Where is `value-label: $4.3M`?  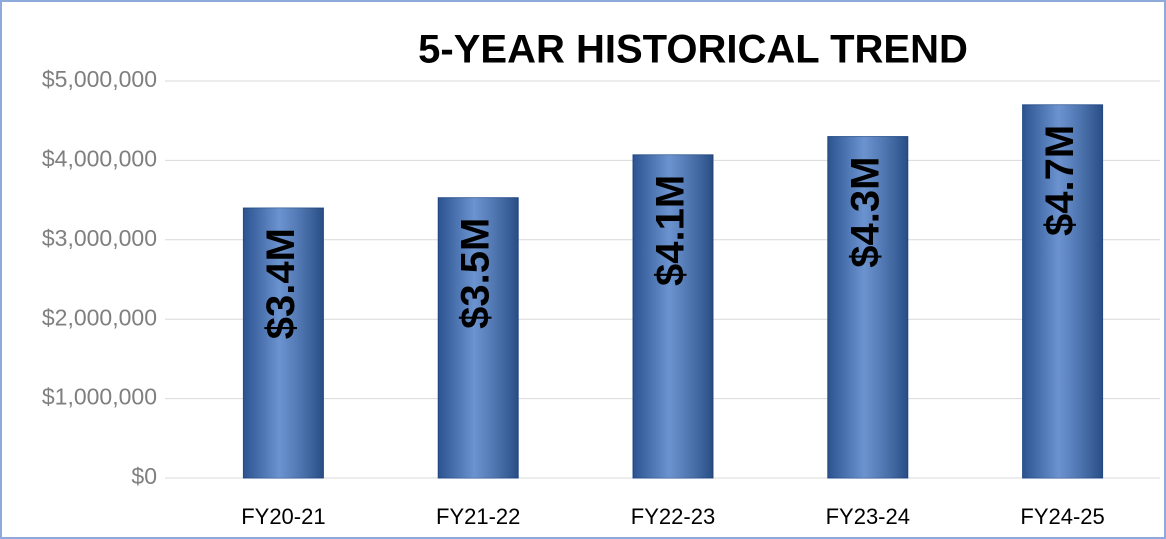
value-label: $4.3M is located at coordinates (865, 212).